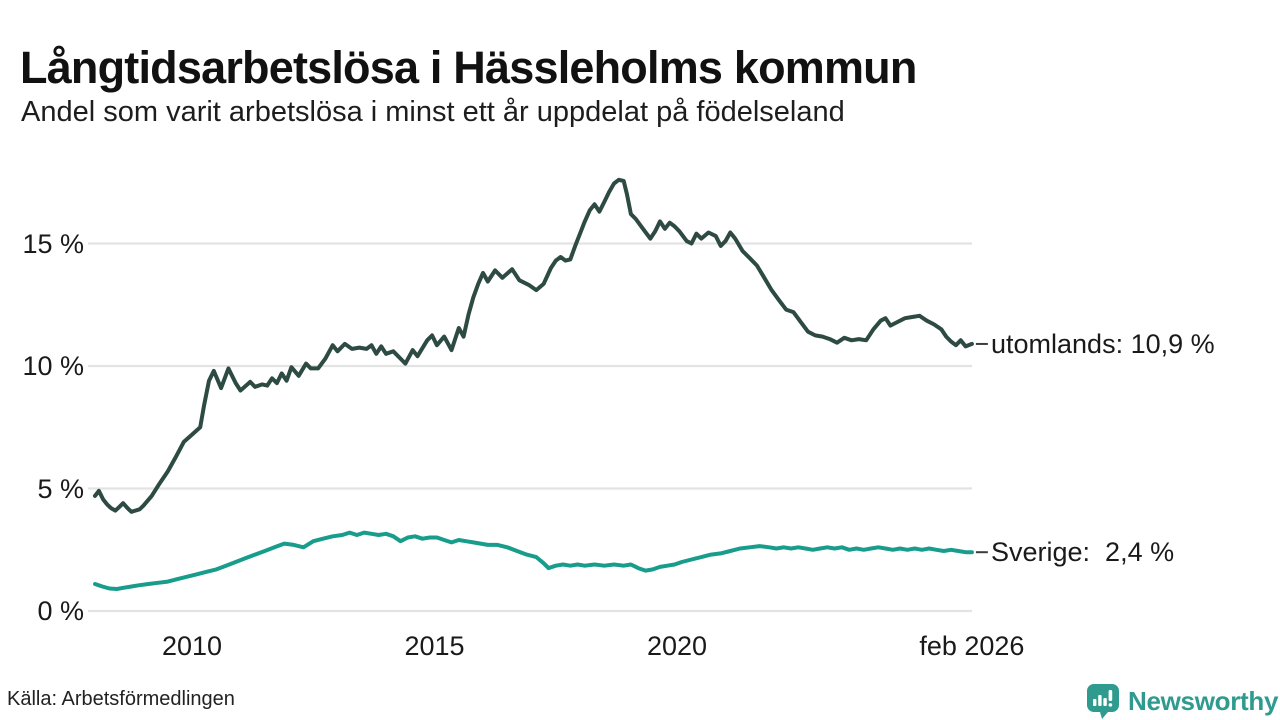  Describe the element at coordinates (192, 646) in the screenshot. I see `x-tick-label: 2010` at that location.